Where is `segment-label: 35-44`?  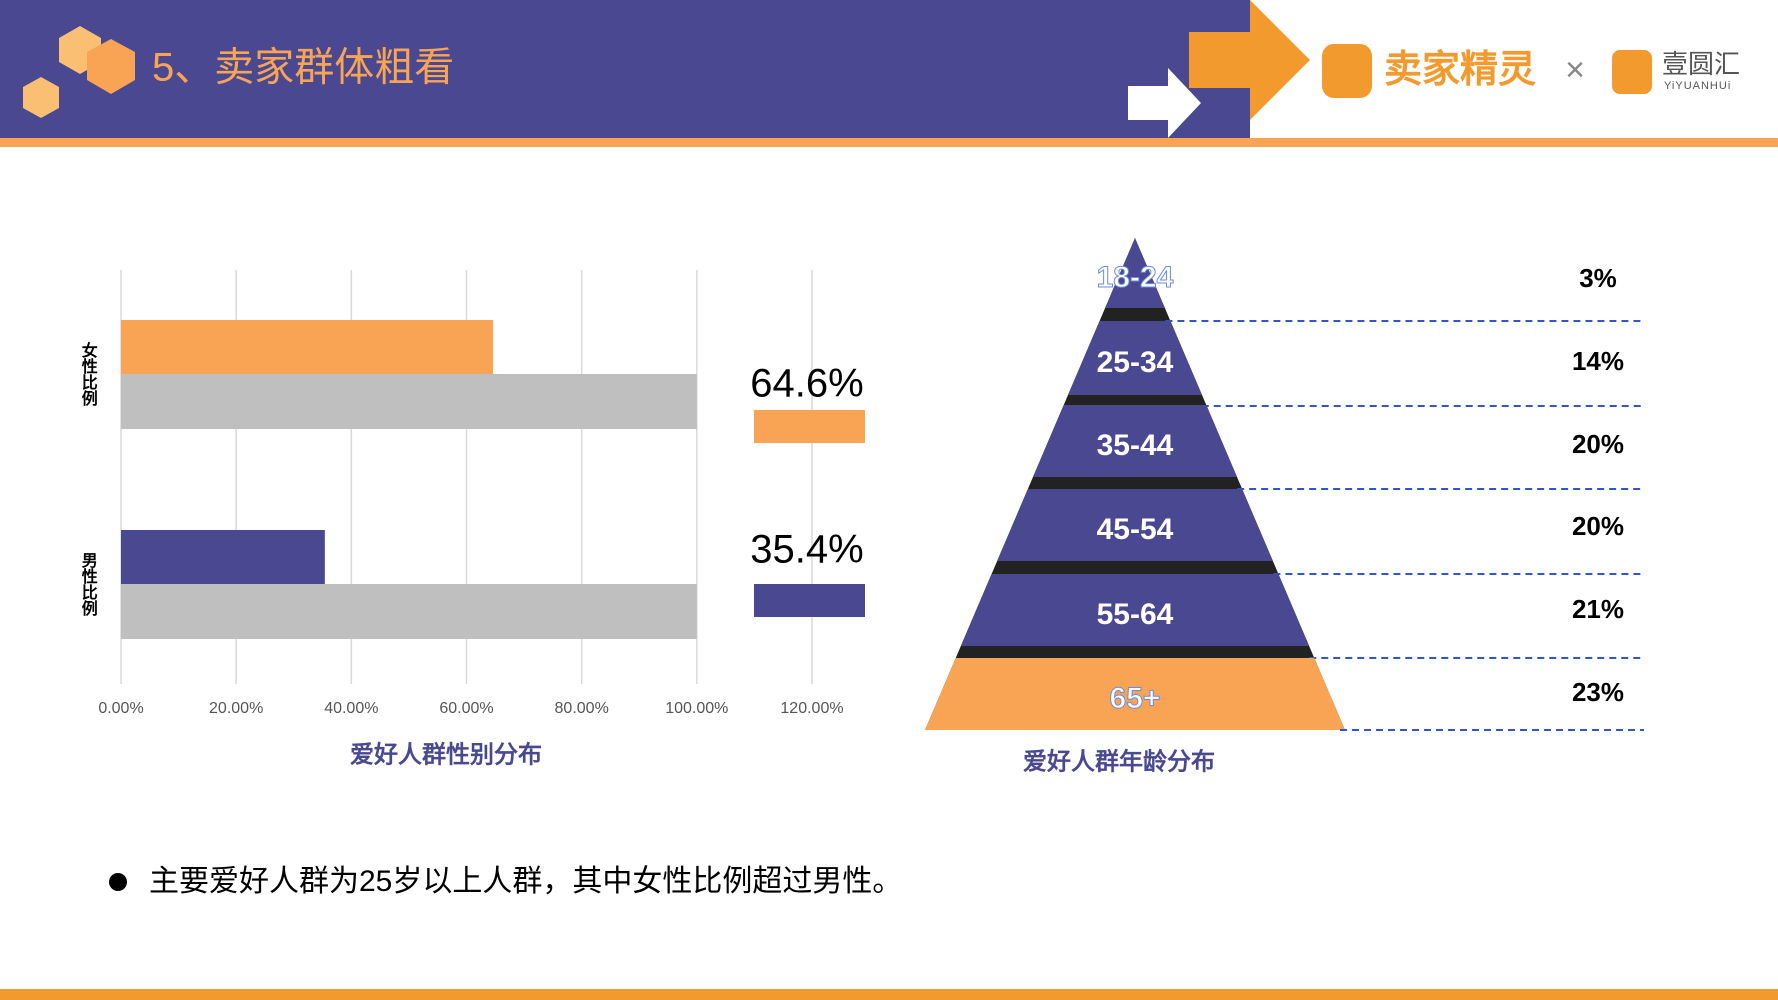 segment-label: 35-44 is located at coordinates (1135, 445).